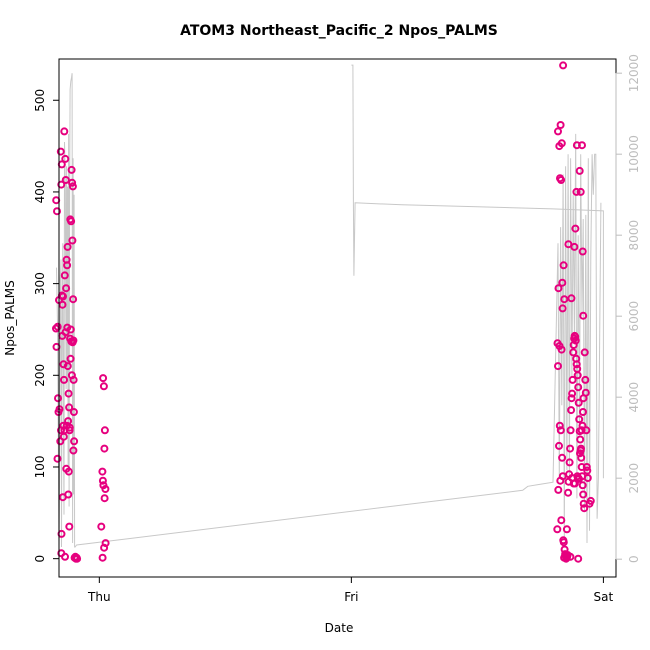 The image size is (650, 650). What do you see at coordinates (634, 154) in the screenshot?
I see `right-y-tick-label: 10000` at bounding box center [634, 154].